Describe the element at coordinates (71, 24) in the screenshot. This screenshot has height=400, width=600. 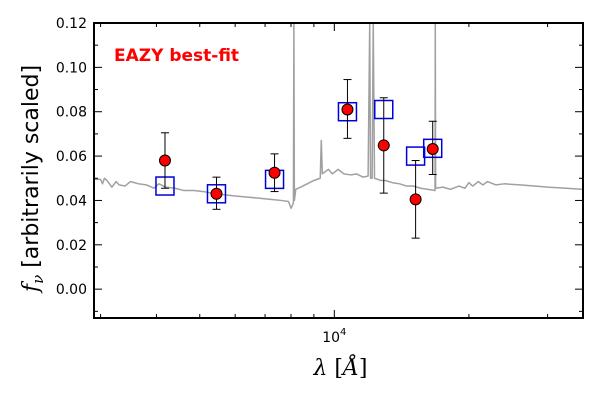
I see `y-tick-label: 0.12` at that location.